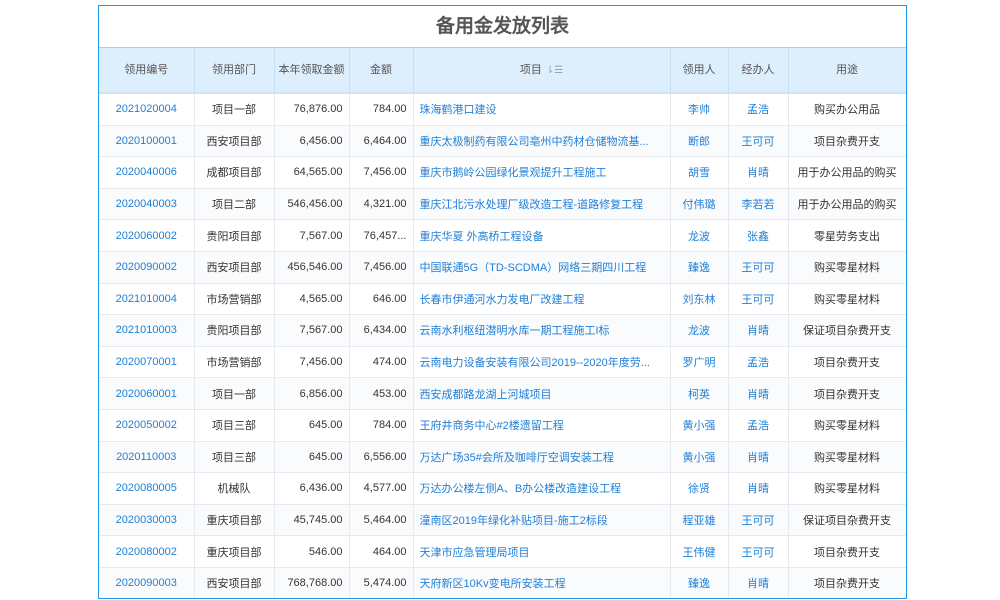 This screenshot has width=1000, height=600. What do you see at coordinates (234, 330) in the screenshot?
I see `cell-dept: 贵阳项目部` at bounding box center [234, 330].